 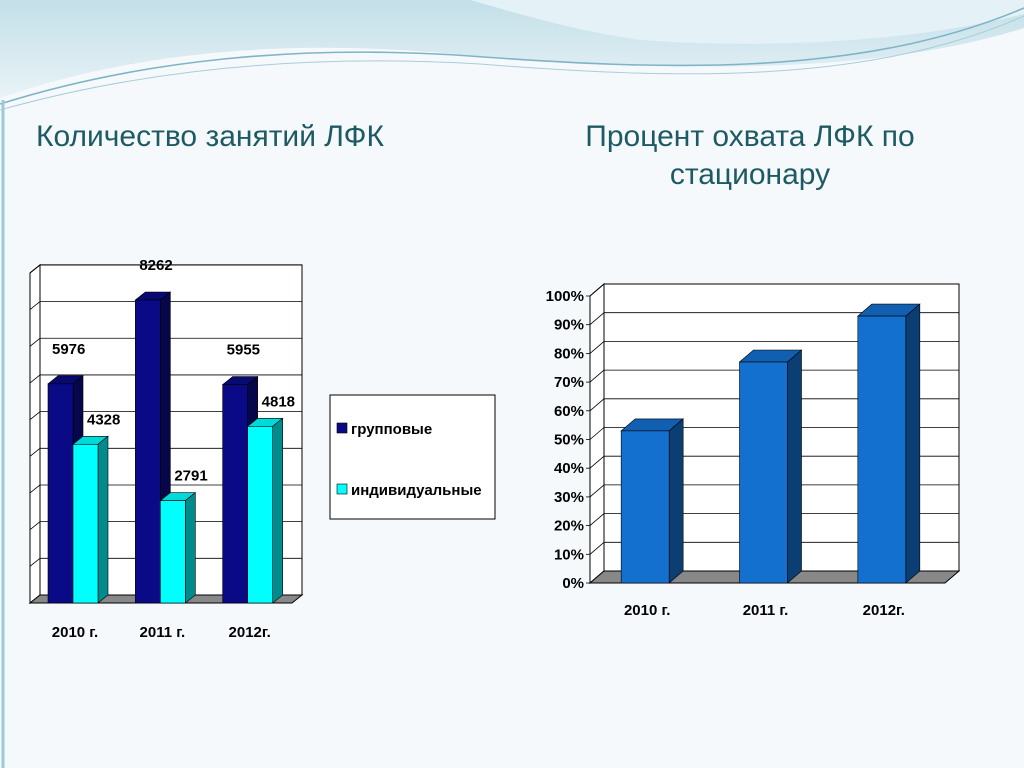 I want to click on header-wave-light, so click(x=747, y=22).